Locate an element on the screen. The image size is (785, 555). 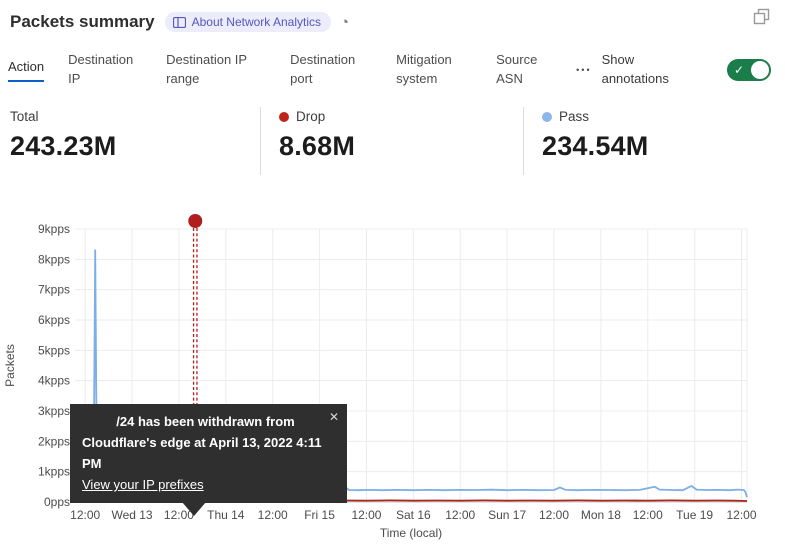
y-tick-label: 5kpps is located at coordinates (54, 350).